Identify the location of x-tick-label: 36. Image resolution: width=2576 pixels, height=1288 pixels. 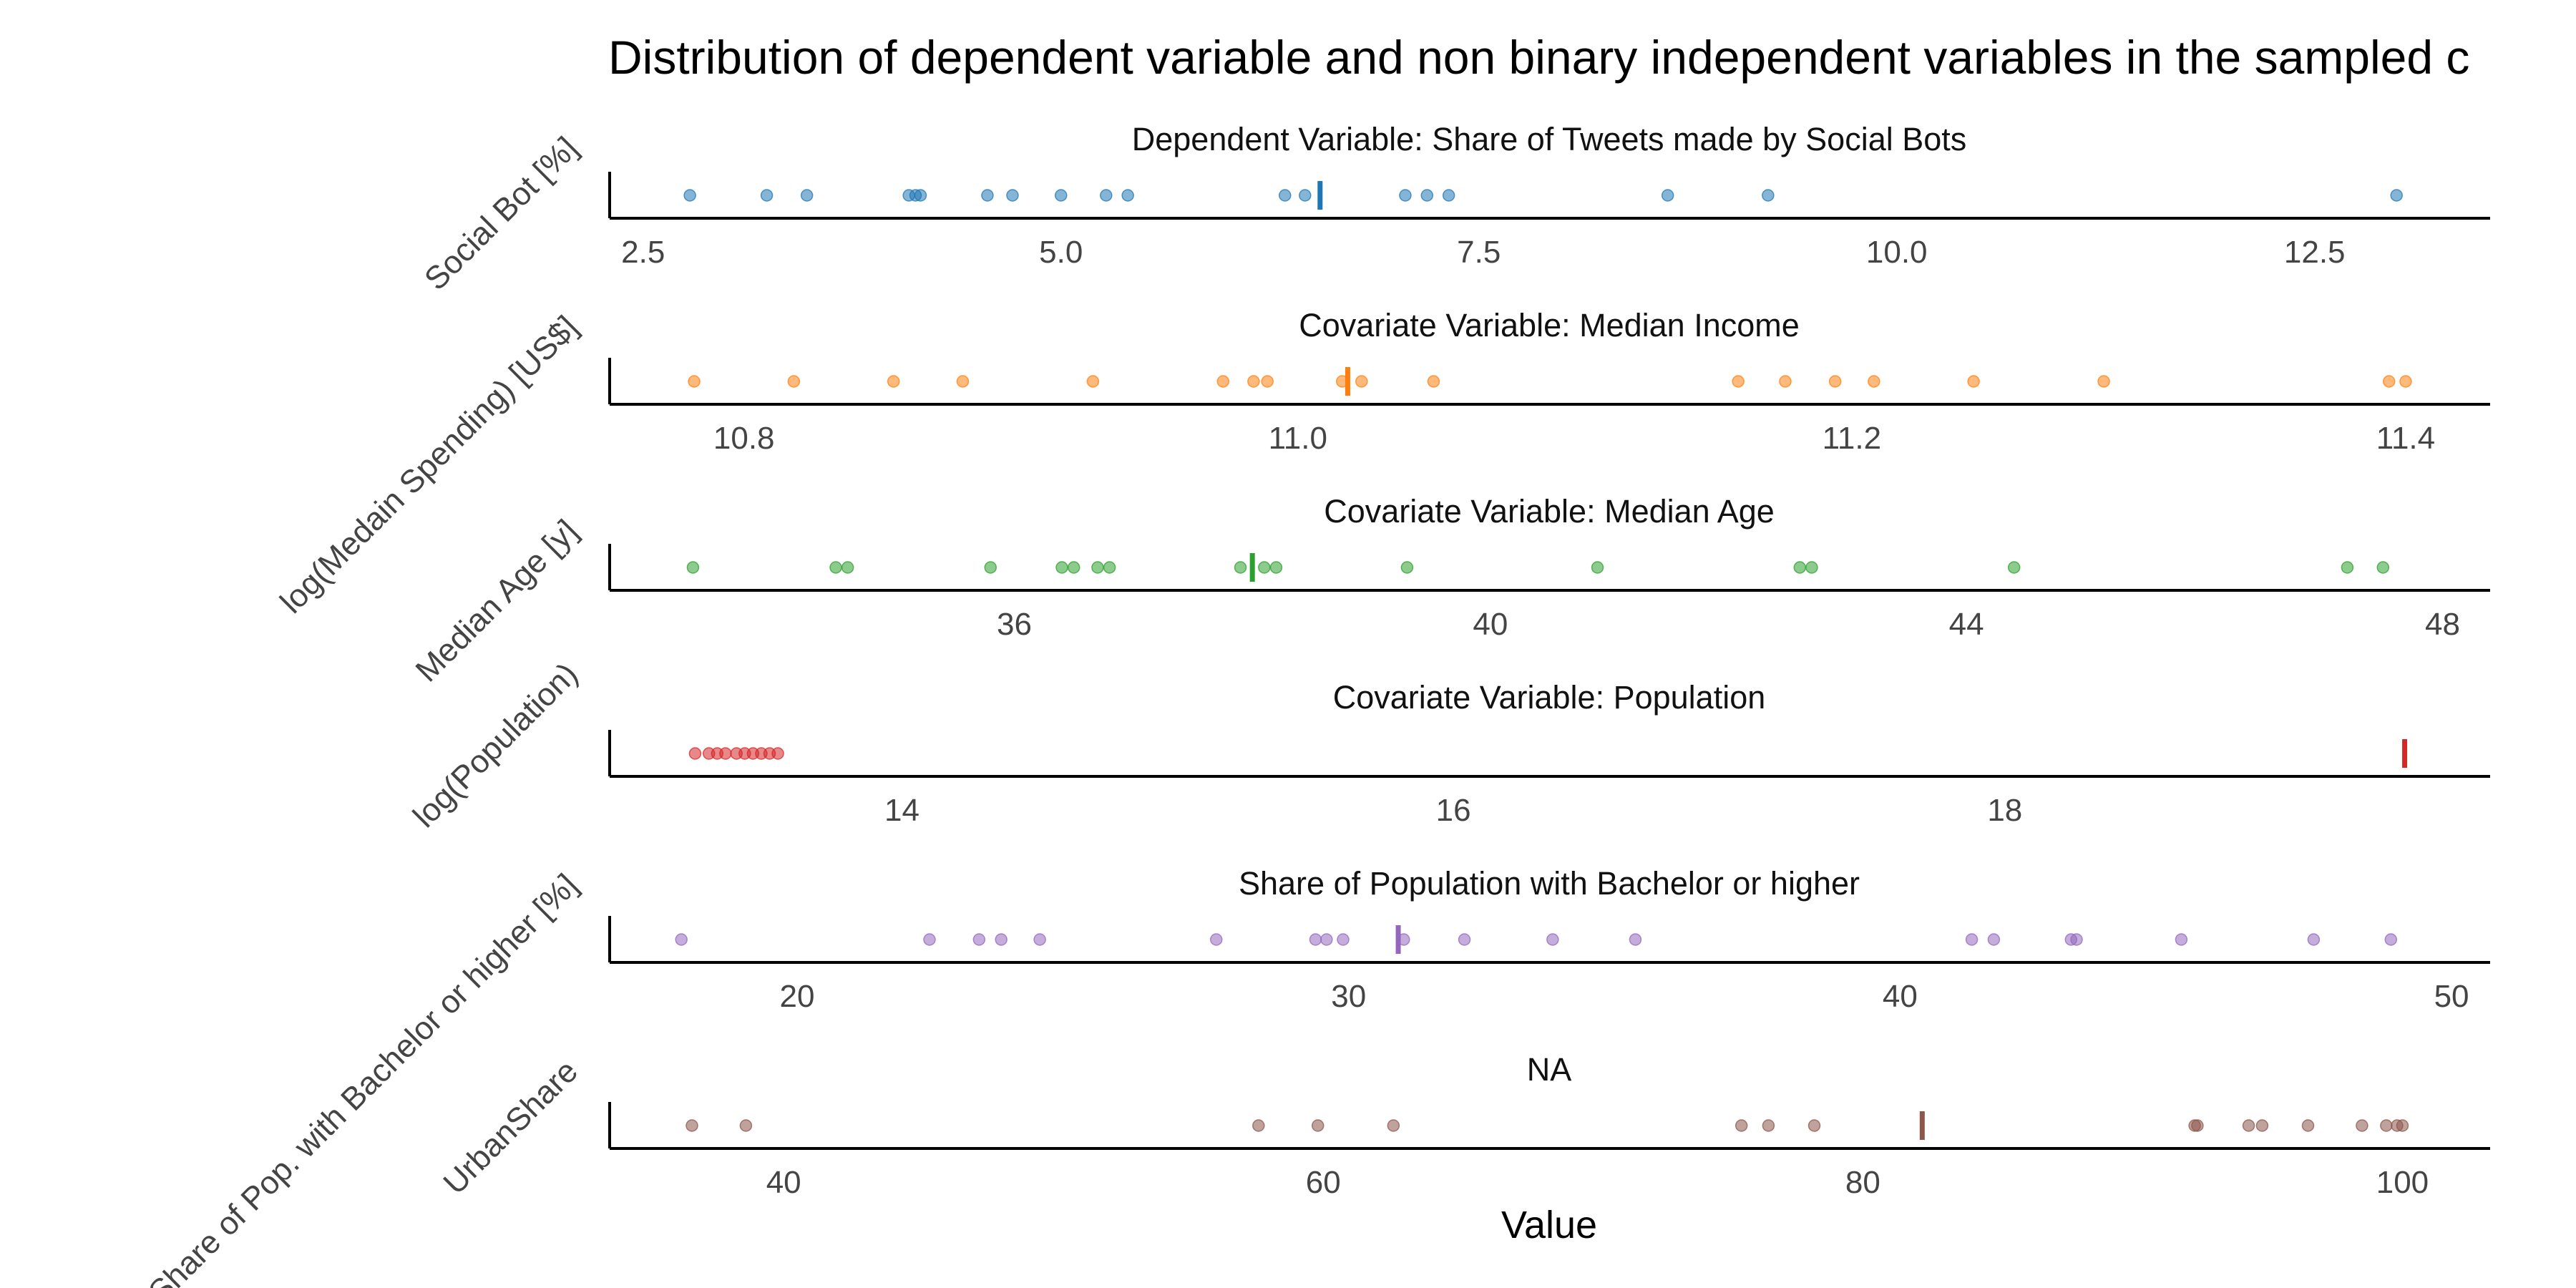
(1014, 624).